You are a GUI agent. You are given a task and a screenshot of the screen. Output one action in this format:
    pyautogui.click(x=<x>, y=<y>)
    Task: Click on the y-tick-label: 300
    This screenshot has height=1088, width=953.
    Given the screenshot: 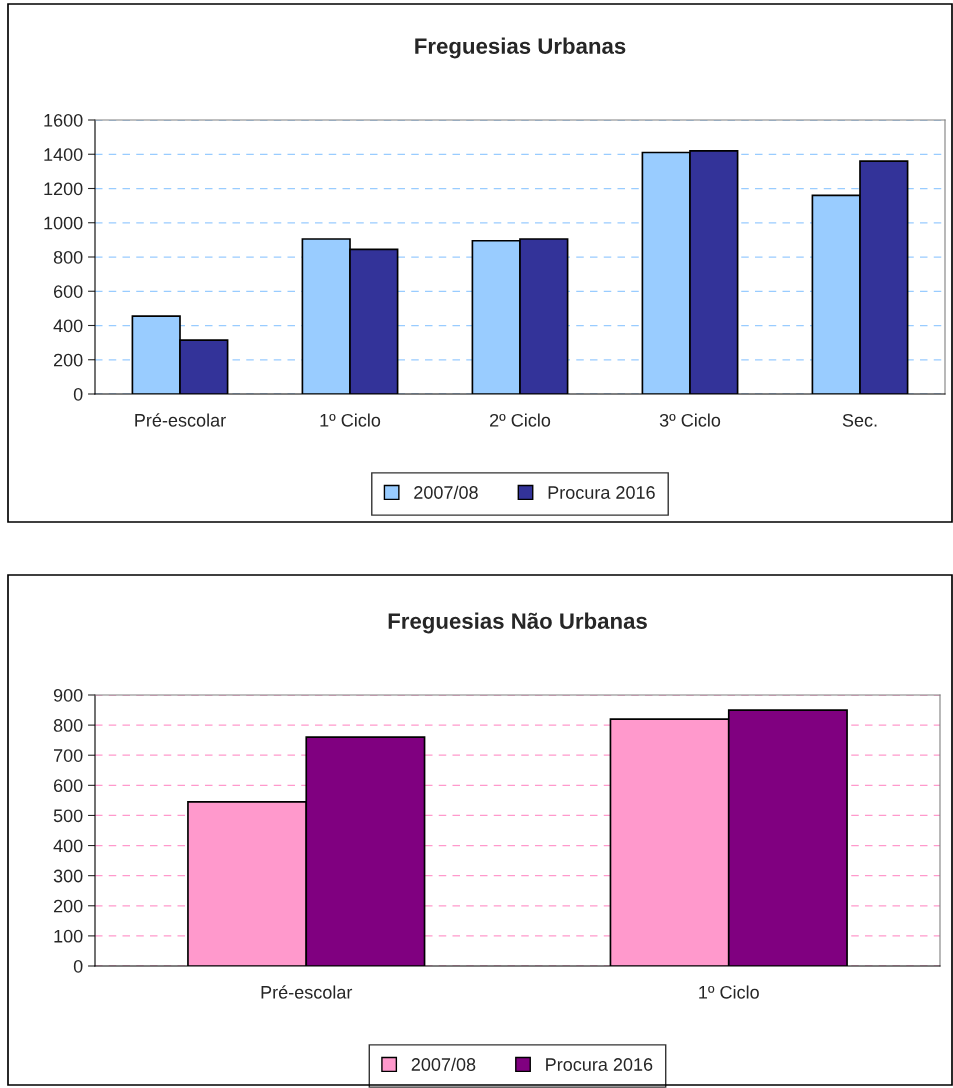 What is the action you would take?
    pyautogui.click(x=68, y=876)
    